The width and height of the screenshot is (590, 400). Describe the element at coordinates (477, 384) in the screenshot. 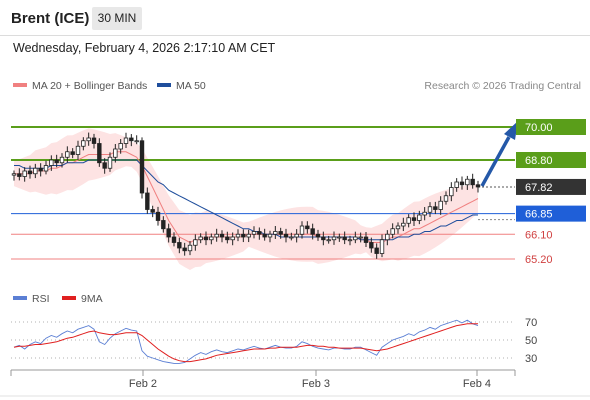

I see `time-tick-label-2: Feb 4` at that location.